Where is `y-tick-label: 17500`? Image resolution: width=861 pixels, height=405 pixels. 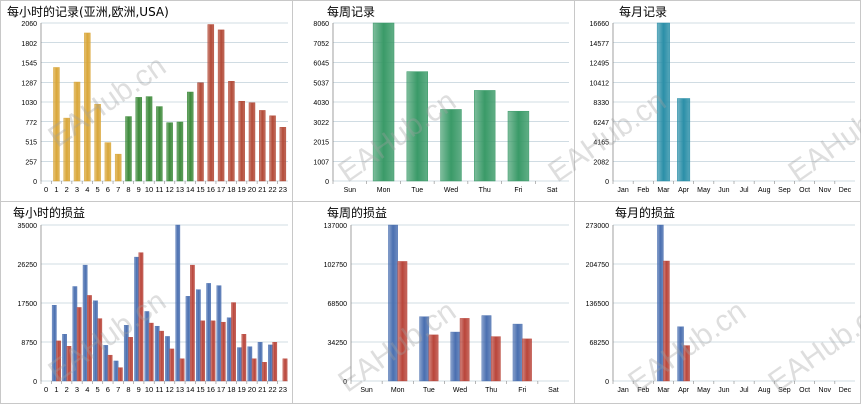 y-tick-label: 17500 is located at coordinates (28, 304).